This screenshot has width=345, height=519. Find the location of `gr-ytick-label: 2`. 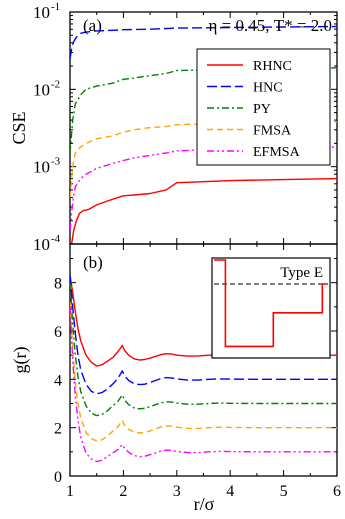

gr-ytick-label: 2 is located at coordinates (58, 429).